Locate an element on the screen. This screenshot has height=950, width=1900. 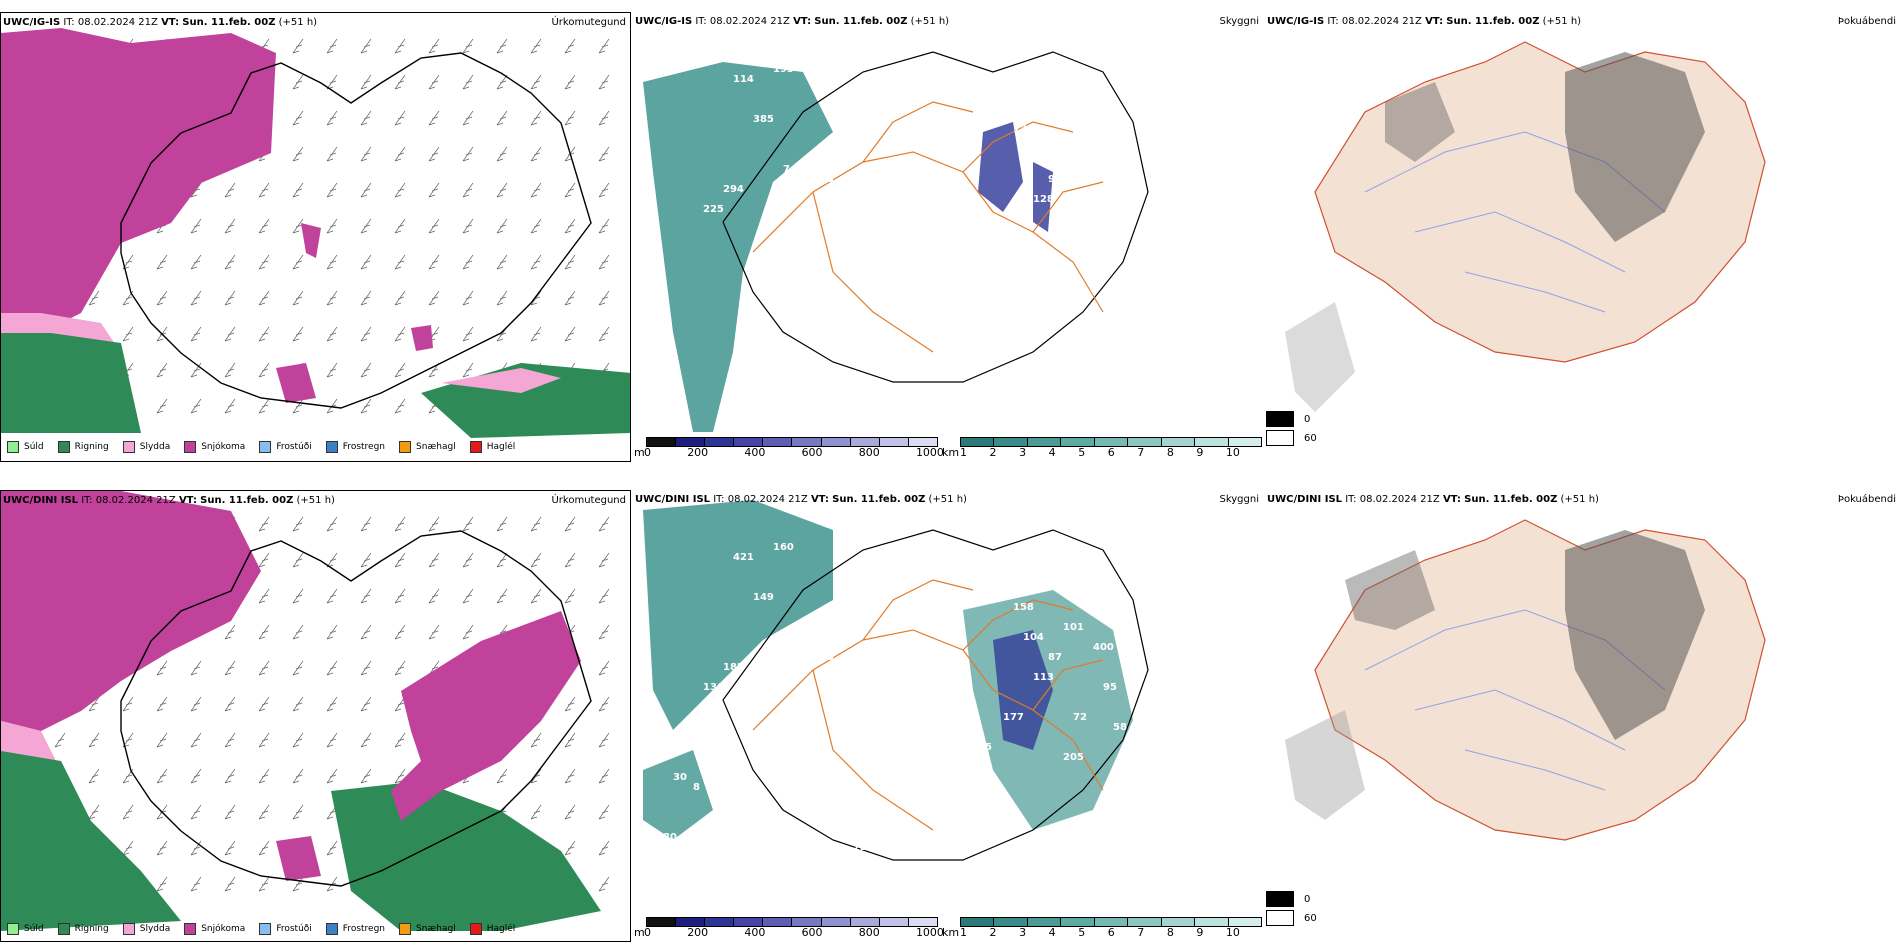
visibility-value-label: 413 is located at coordinates (753, 319).